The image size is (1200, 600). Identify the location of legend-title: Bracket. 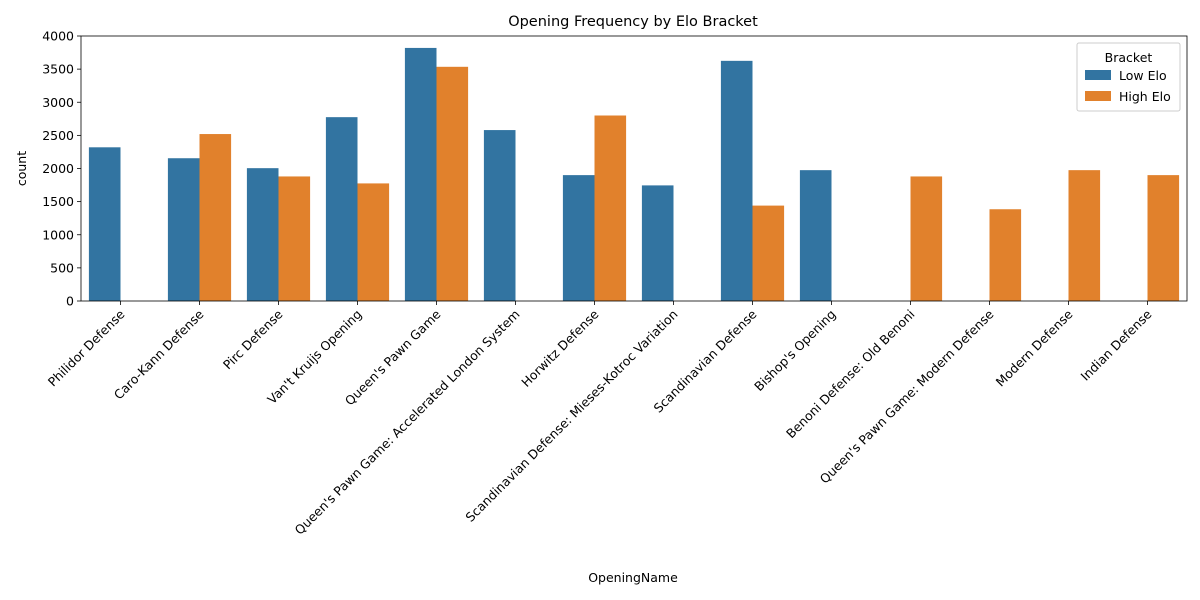
(1129, 57).